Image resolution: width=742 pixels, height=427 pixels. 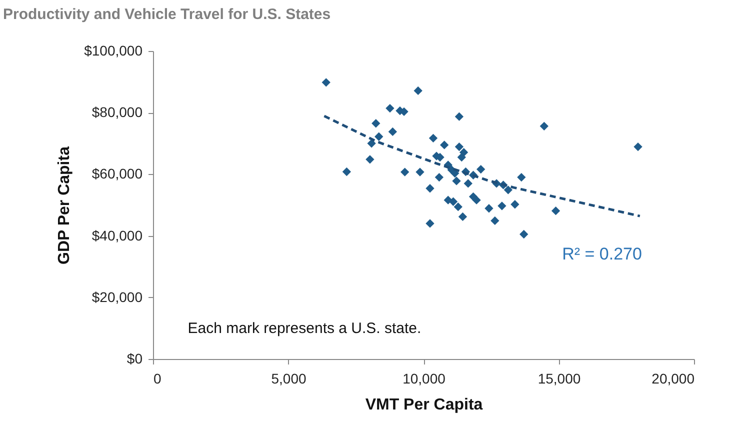 I want to click on x-axis-title: VMT Per Capita, so click(x=424, y=405).